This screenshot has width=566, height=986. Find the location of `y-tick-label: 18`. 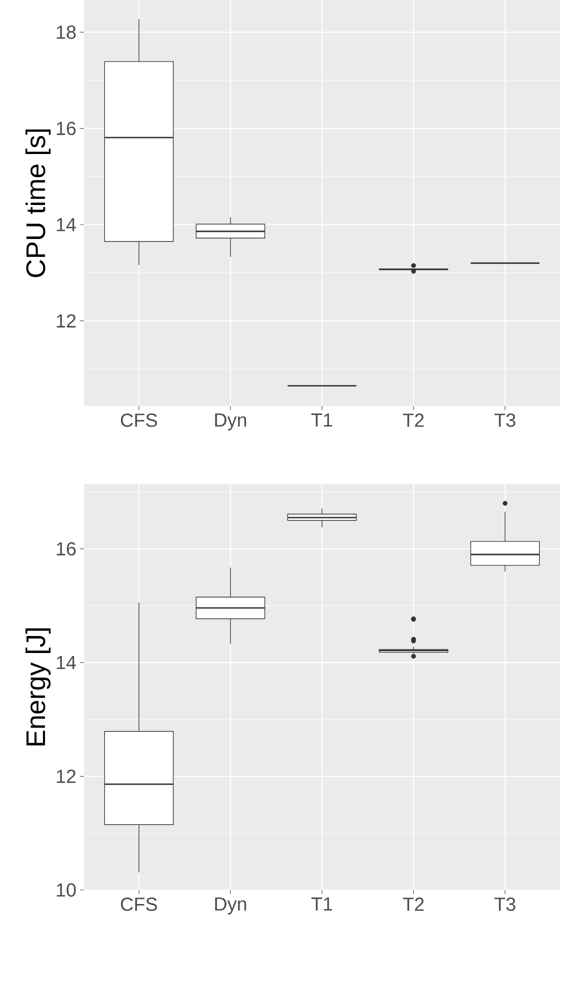

y-tick-label: 18 is located at coordinates (66, 32).